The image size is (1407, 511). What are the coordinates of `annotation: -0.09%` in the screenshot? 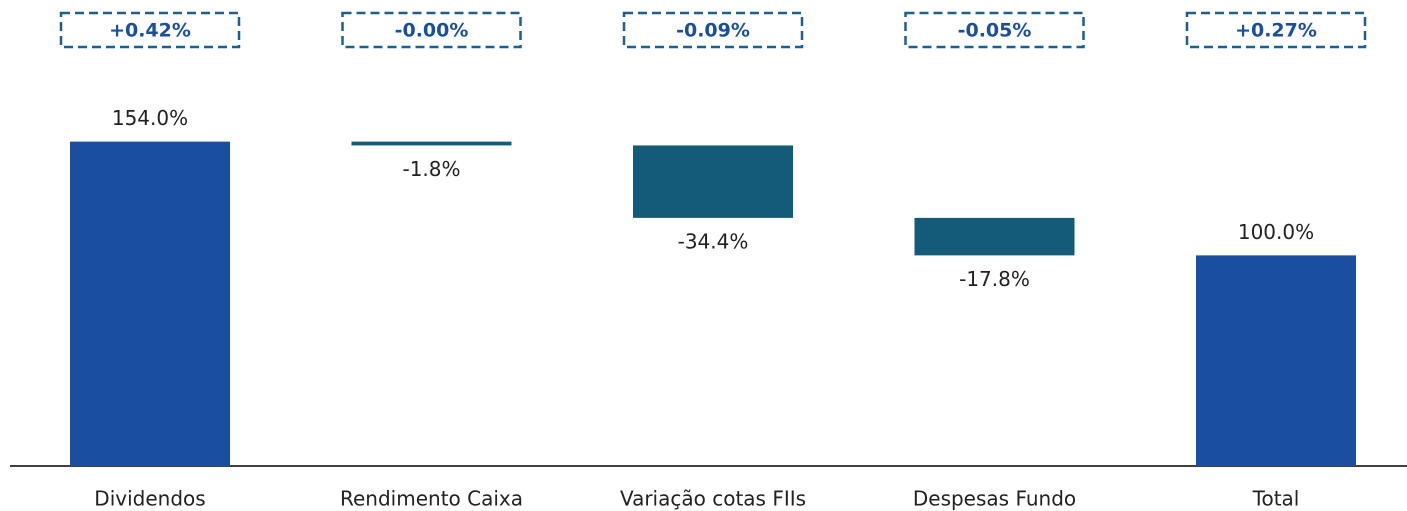 It's located at (713, 31).